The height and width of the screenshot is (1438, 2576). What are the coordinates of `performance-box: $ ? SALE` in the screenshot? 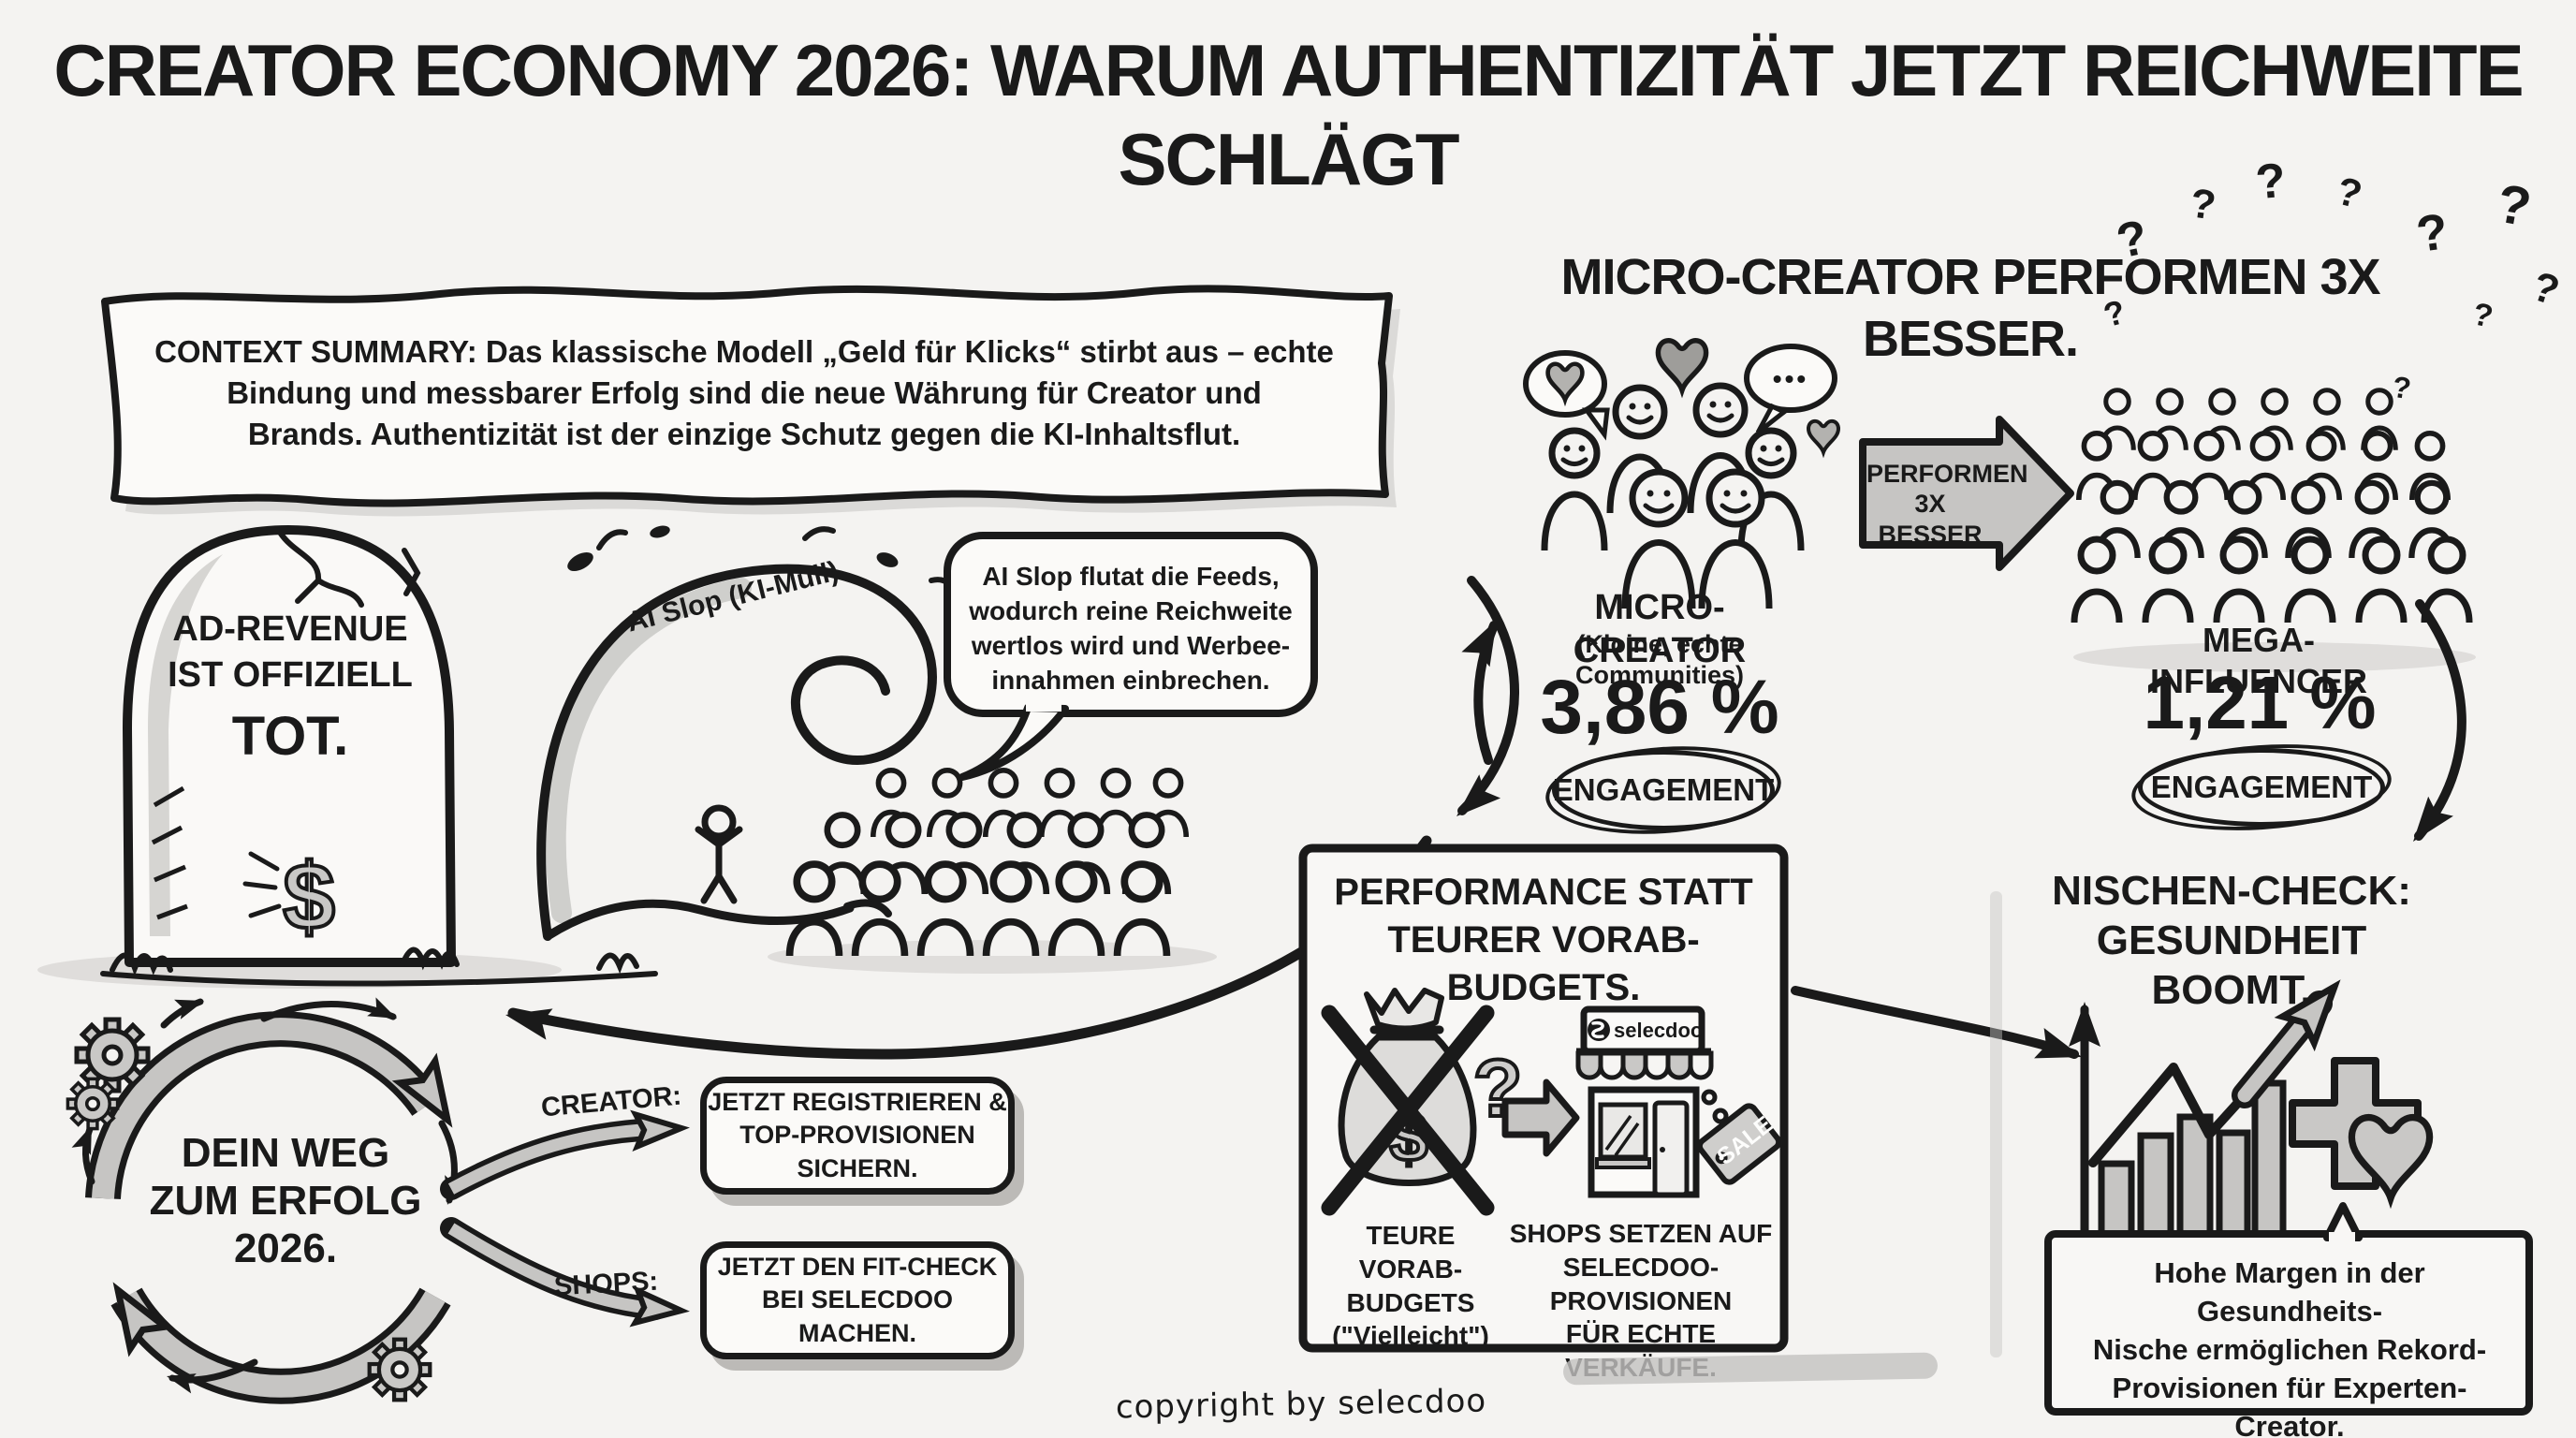 It's located at (1543, 1098).